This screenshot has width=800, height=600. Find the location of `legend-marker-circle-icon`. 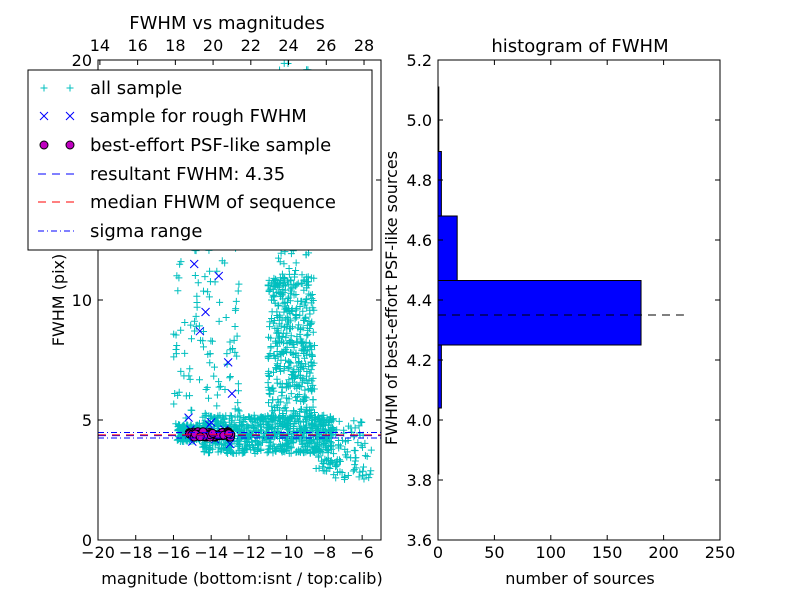

legend-marker-circle-icon is located at coordinates (57, 145).